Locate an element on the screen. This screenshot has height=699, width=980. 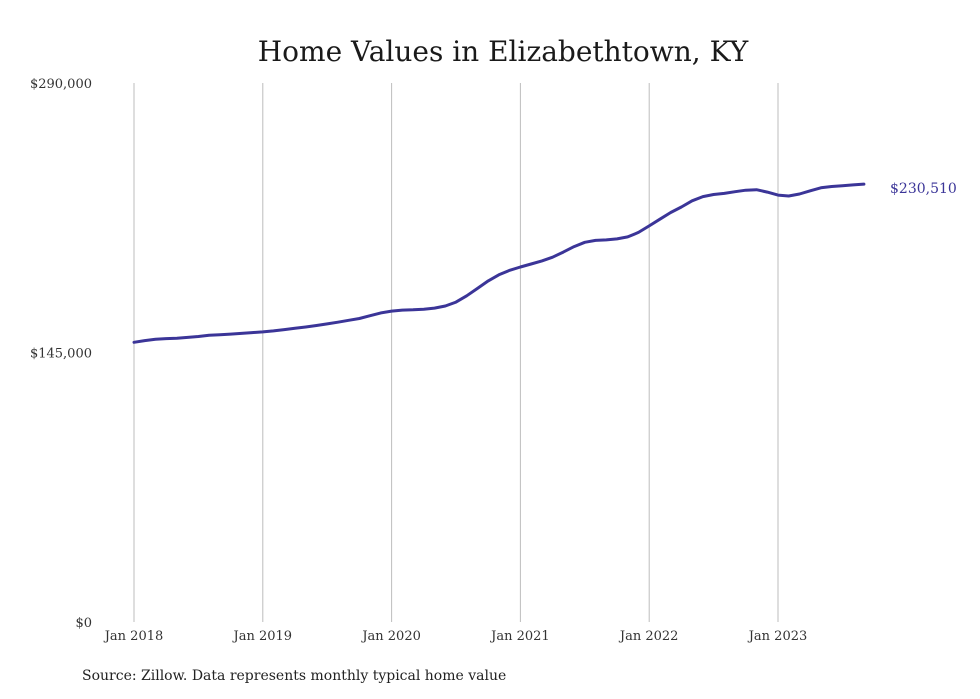
y-axis-ticks: $290,000 $145,000 $0 is located at coordinates (61, 354).